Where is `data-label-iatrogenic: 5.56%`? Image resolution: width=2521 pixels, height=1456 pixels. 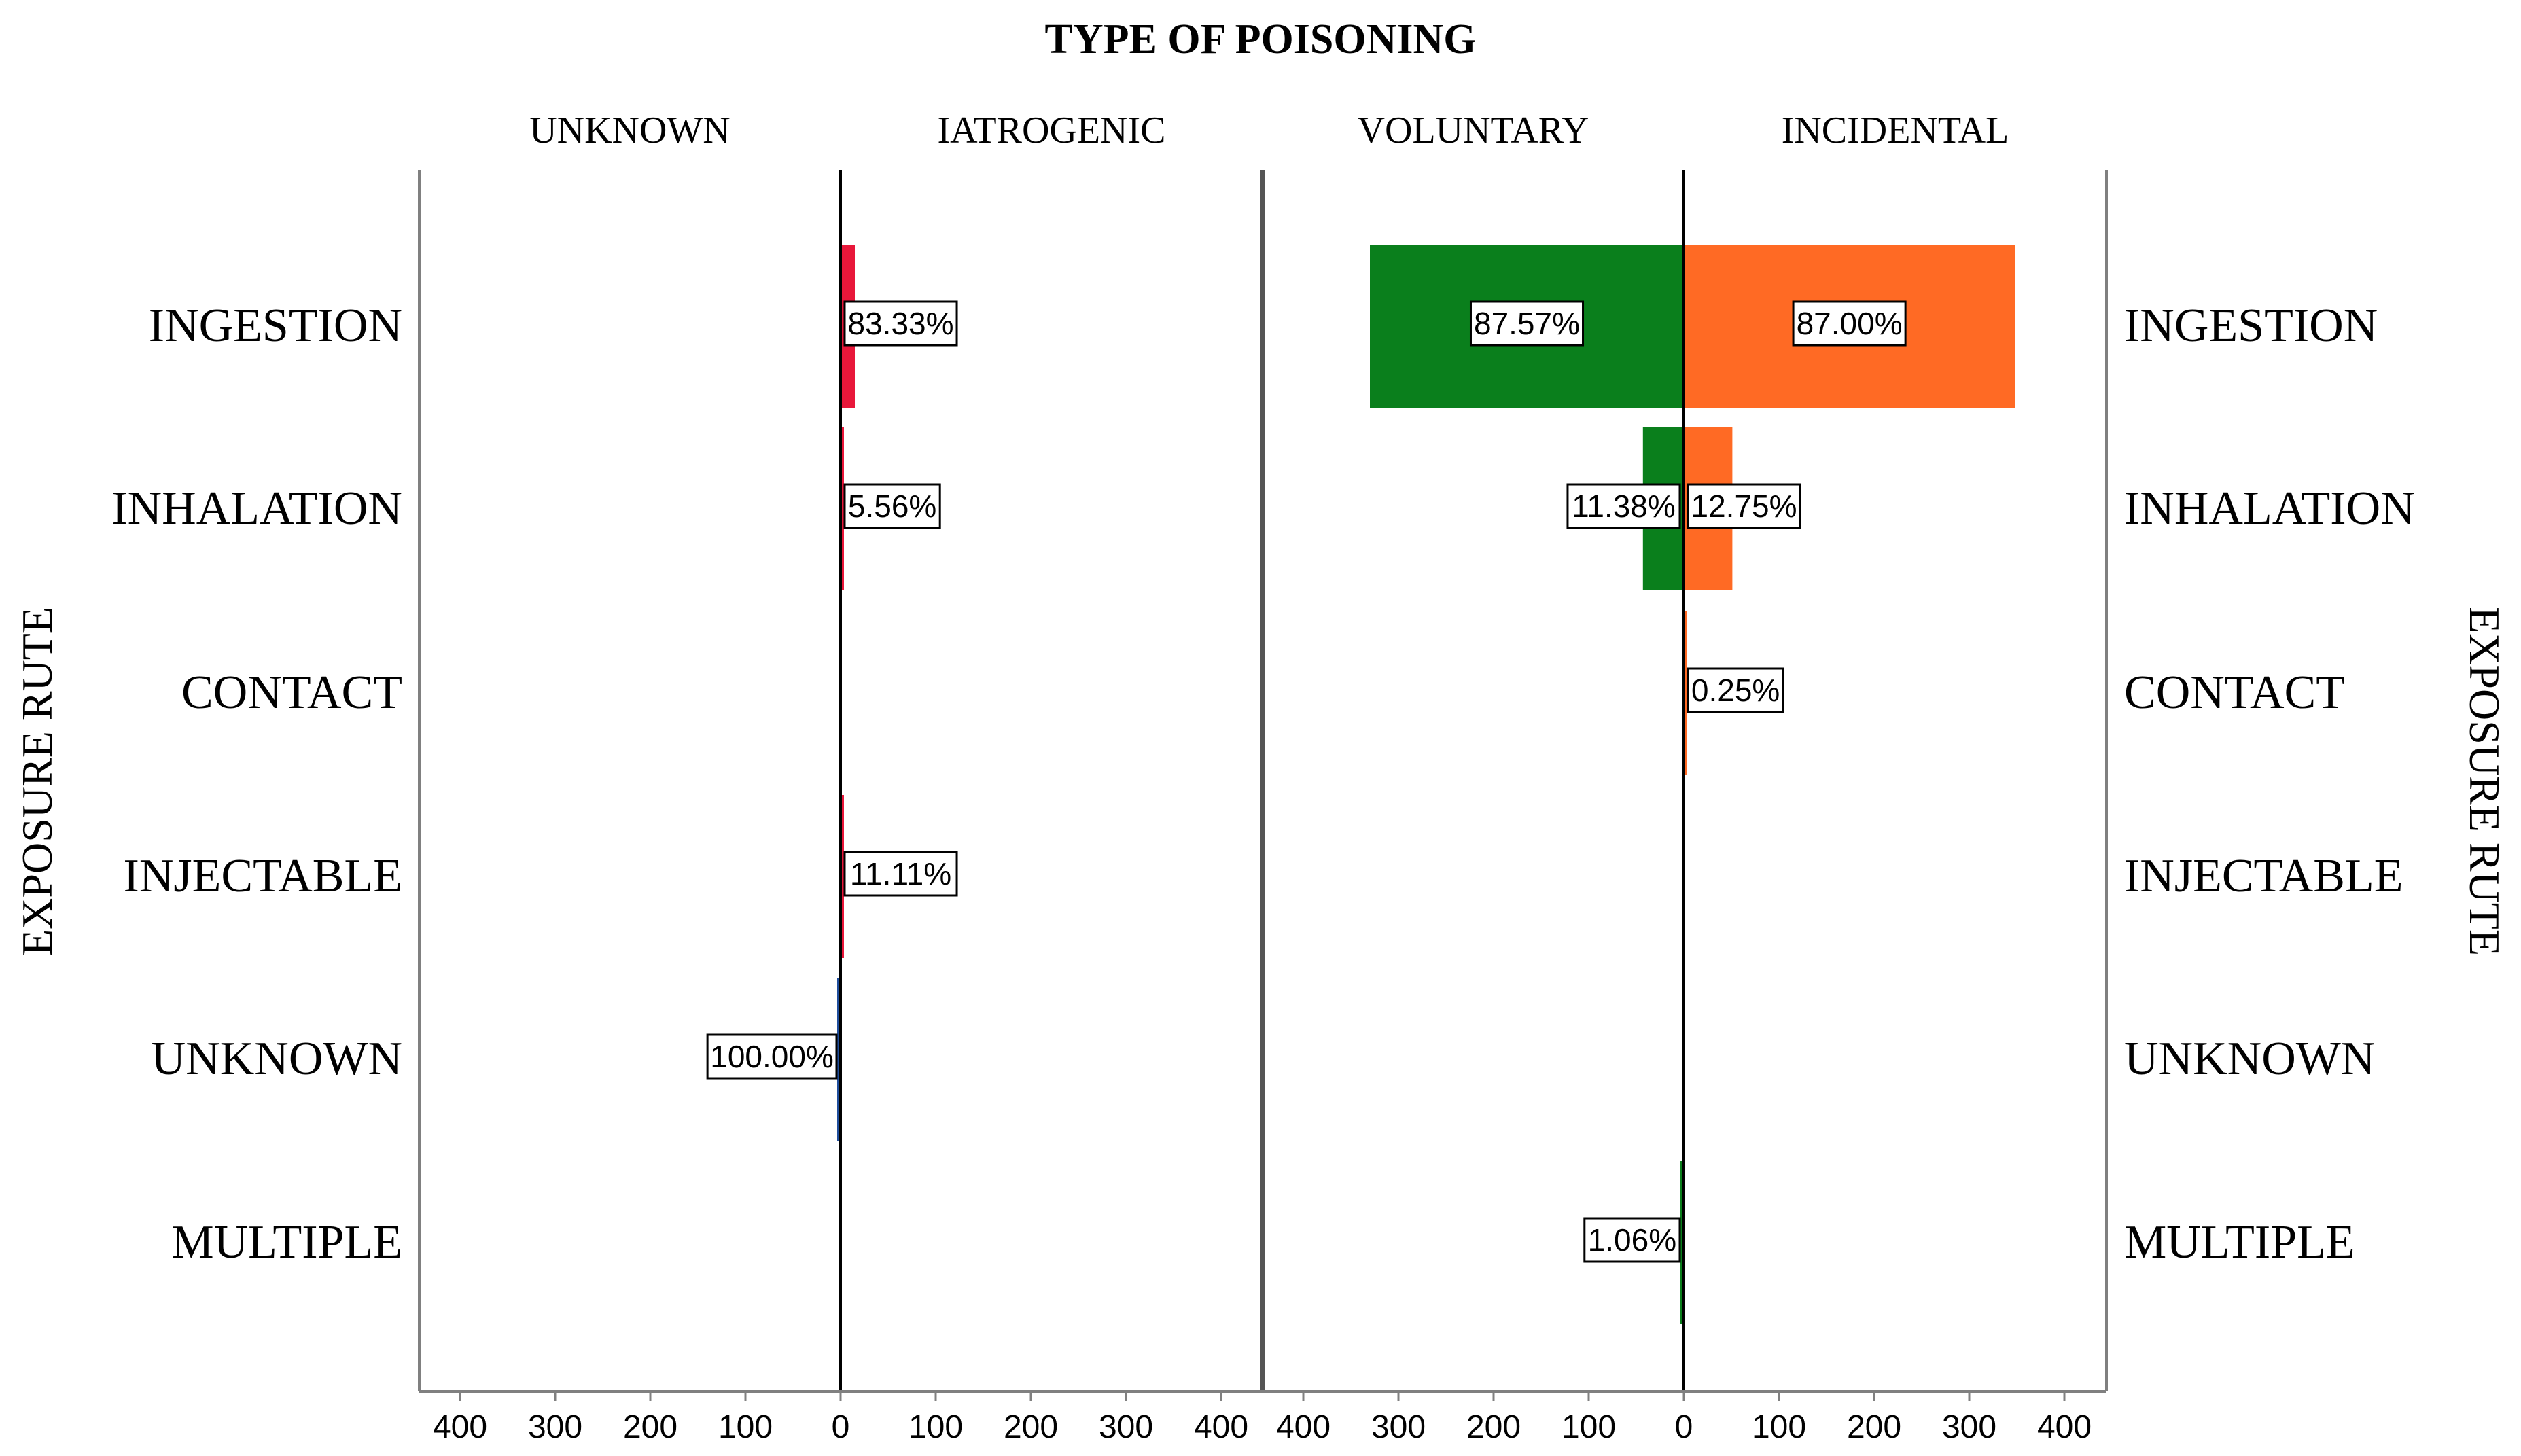 data-label-iatrogenic: 5.56% is located at coordinates (892, 506).